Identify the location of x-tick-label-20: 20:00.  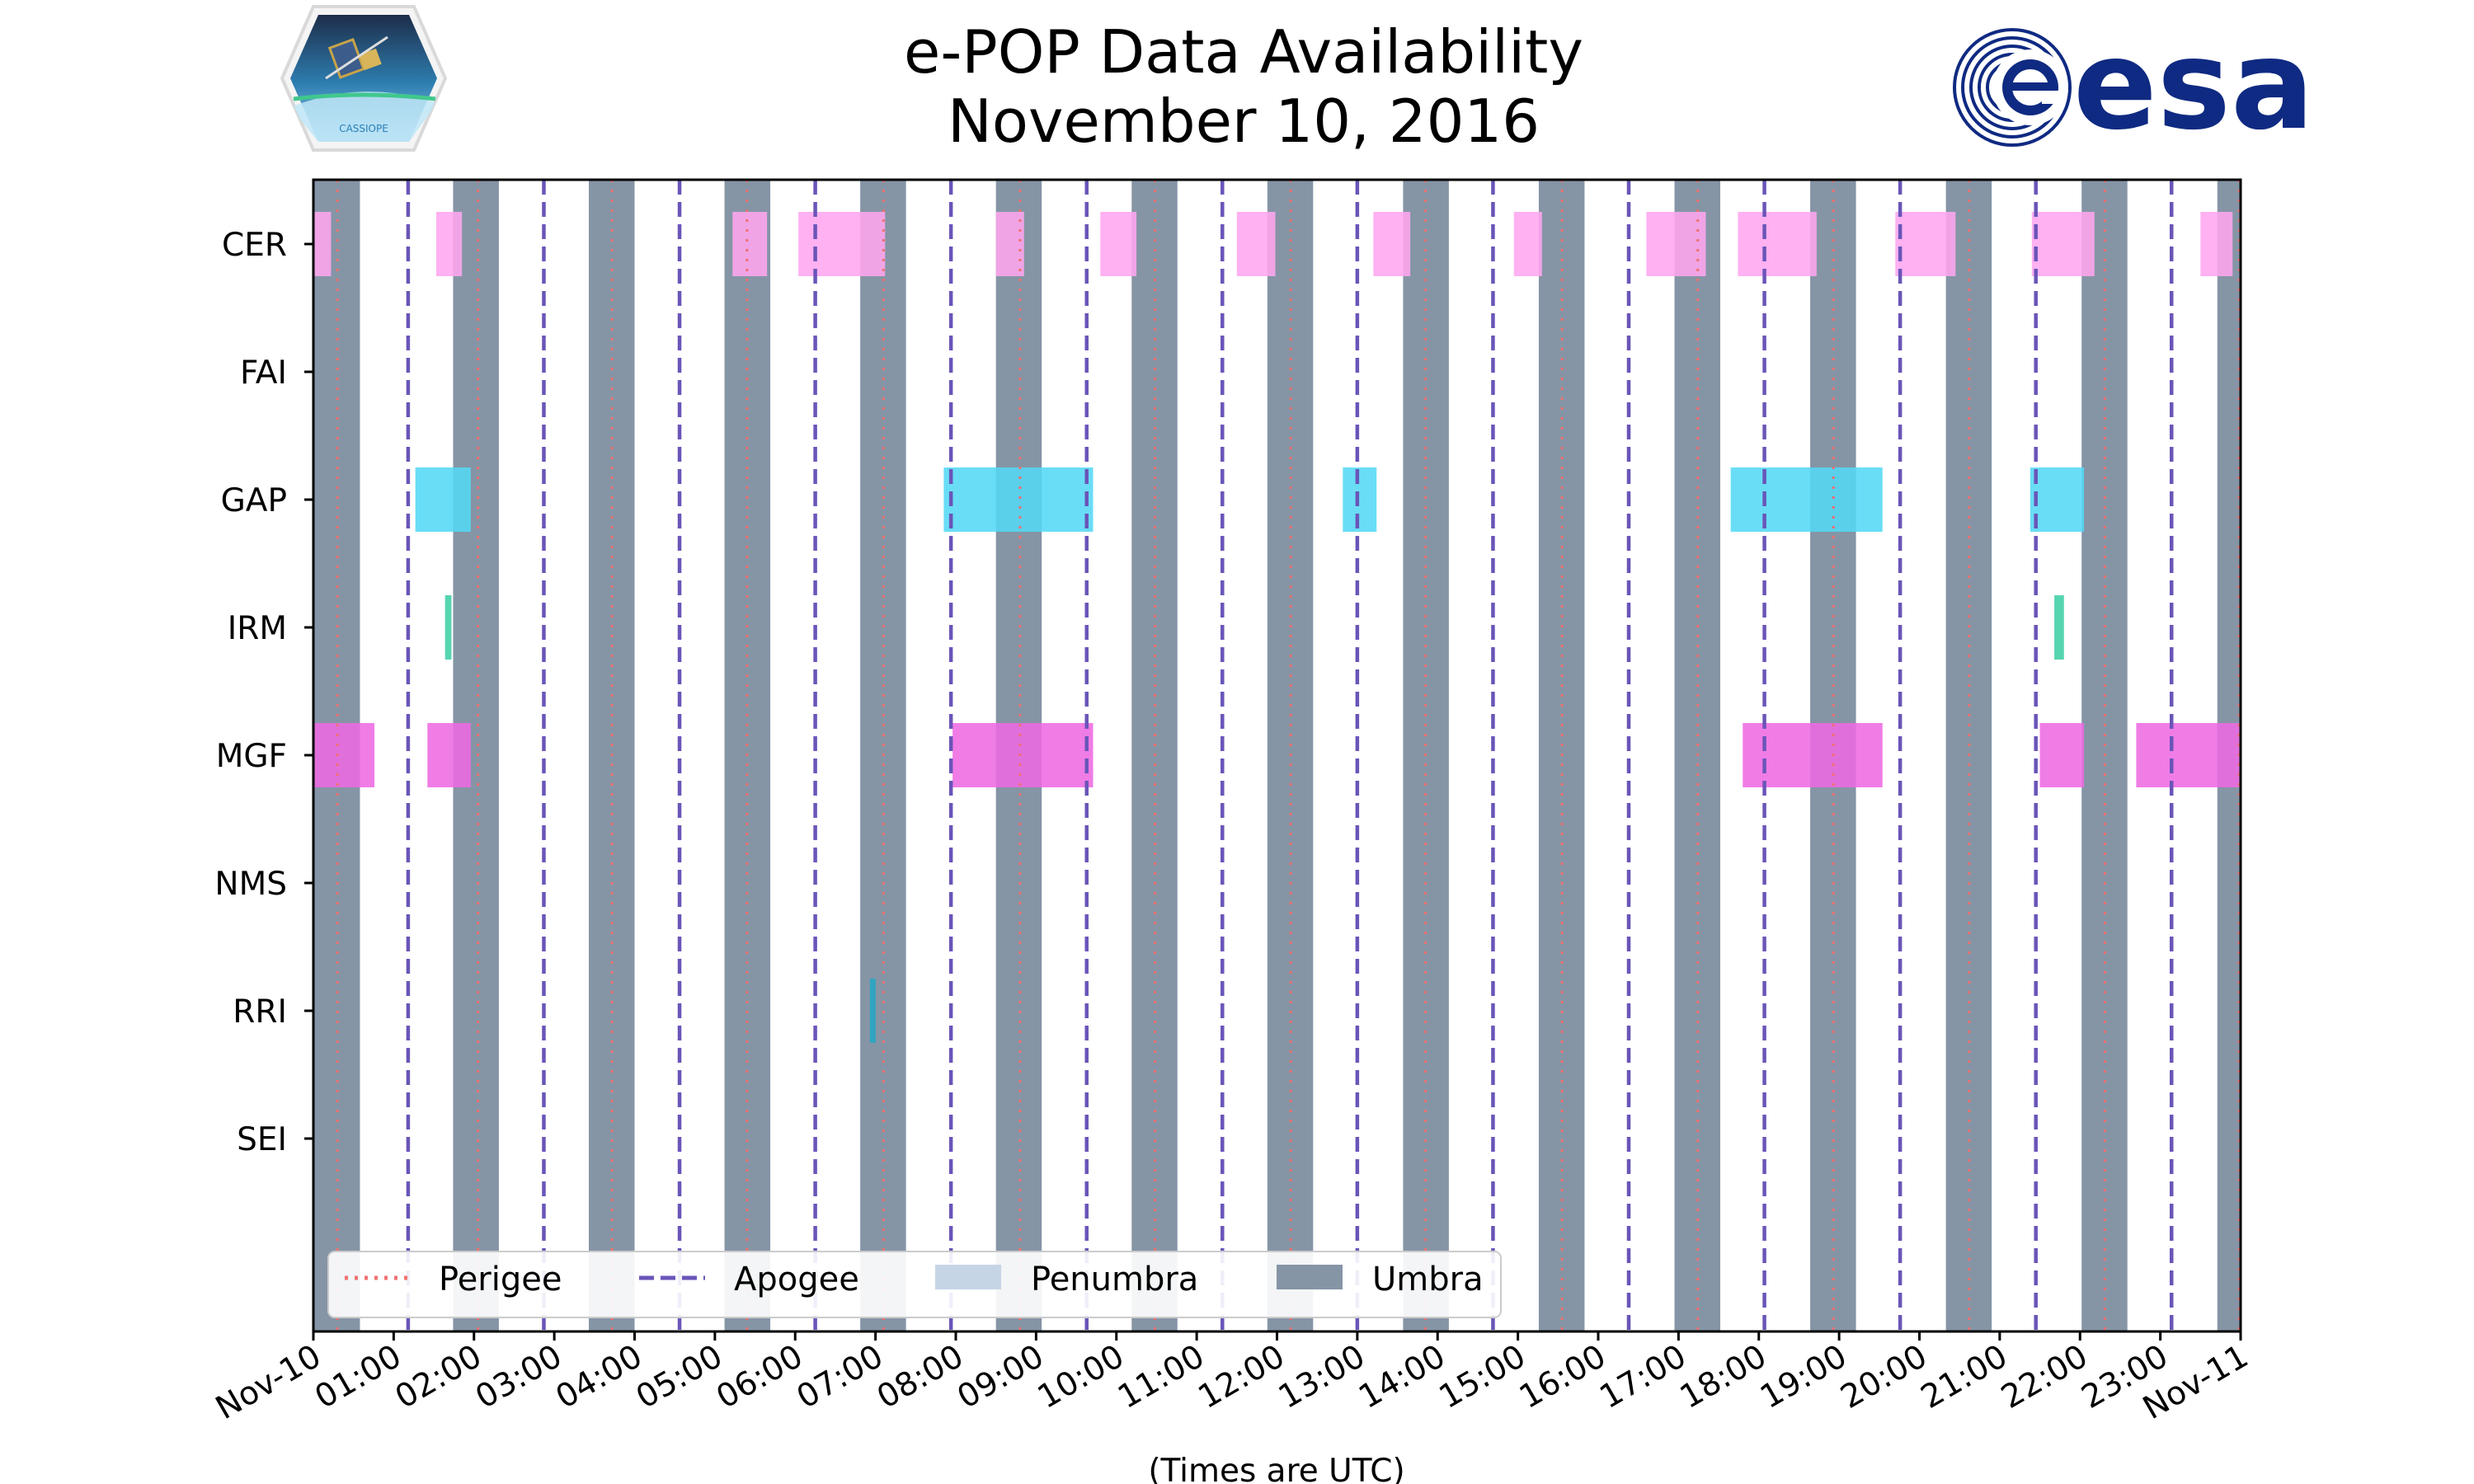
(1884, 1377).